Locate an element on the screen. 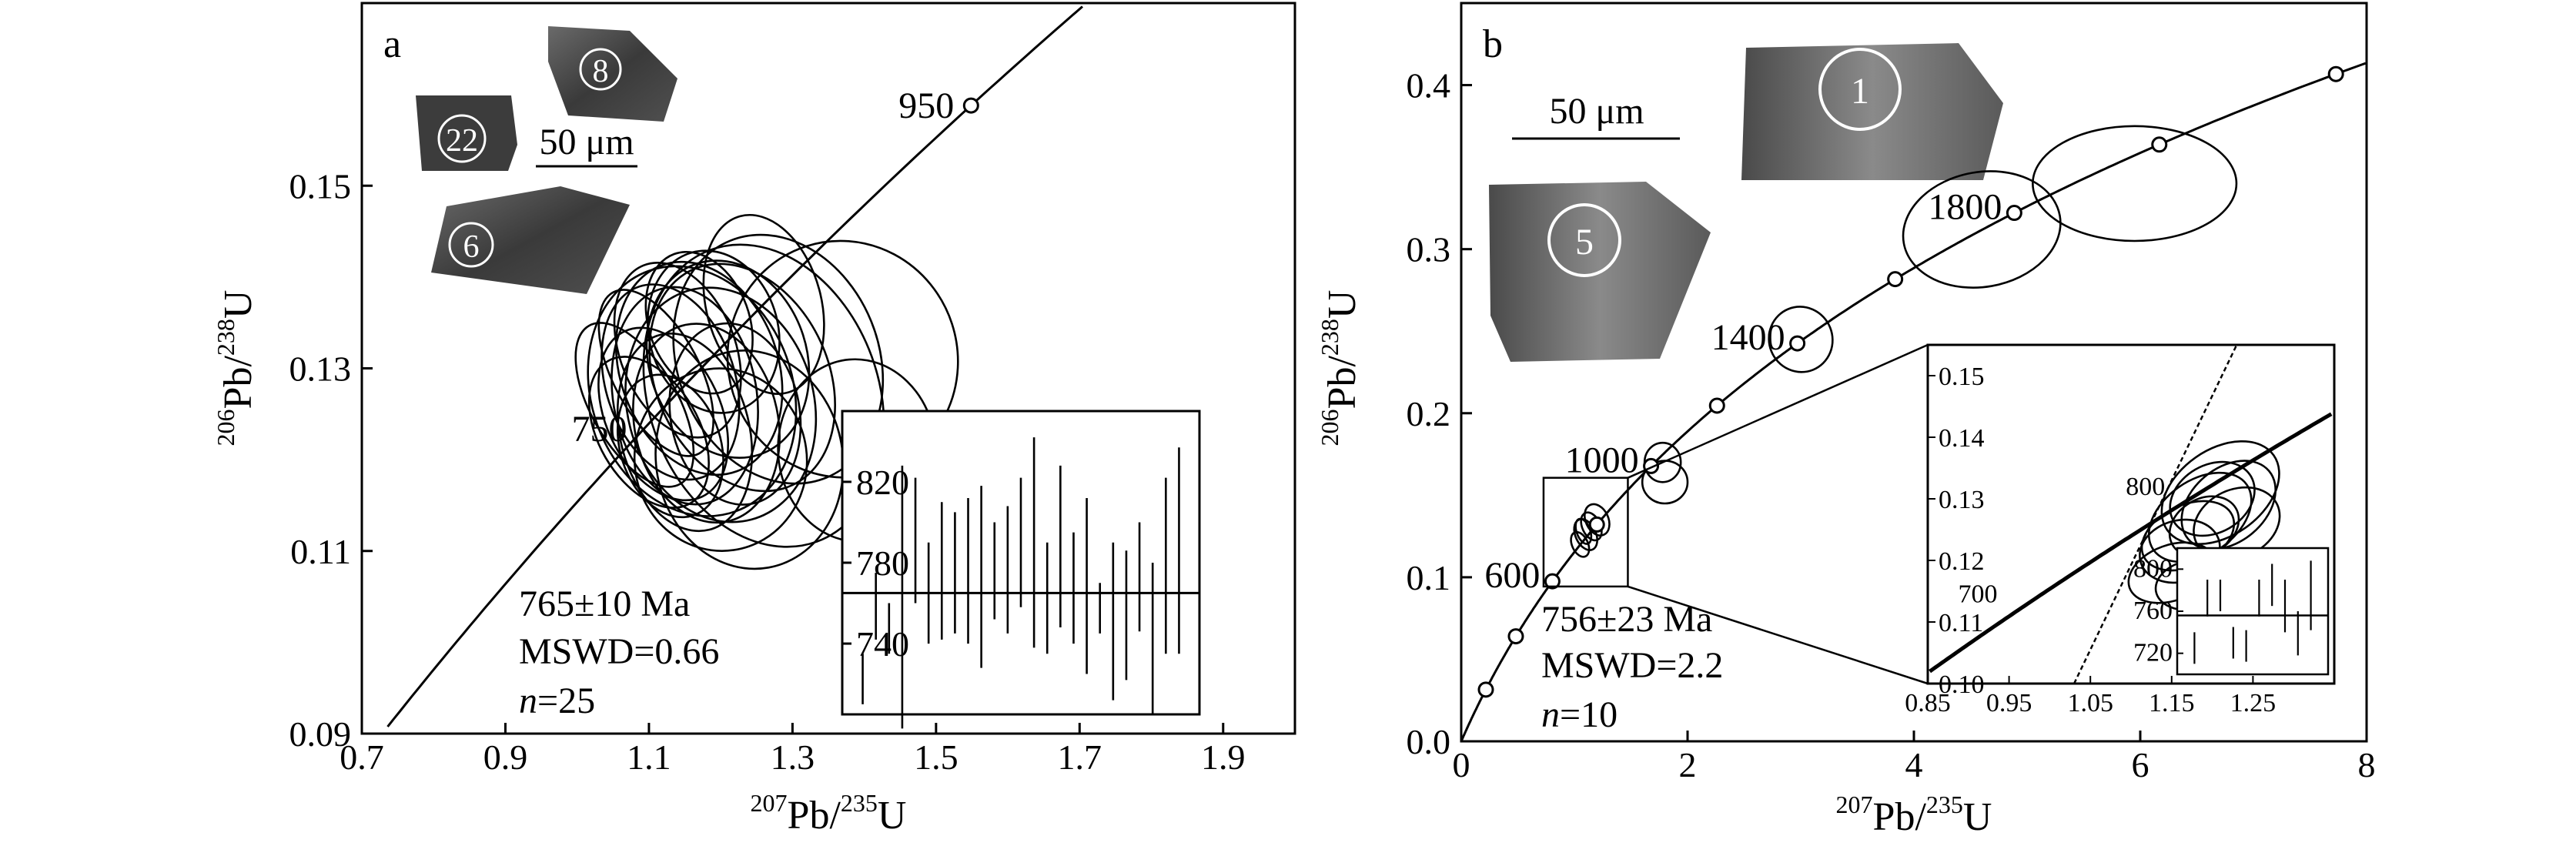 Image resolution: width=2576 pixels, height=846 pixels. x-axis-label-a: 207Pb/235U is located at coordinates (829, 813).